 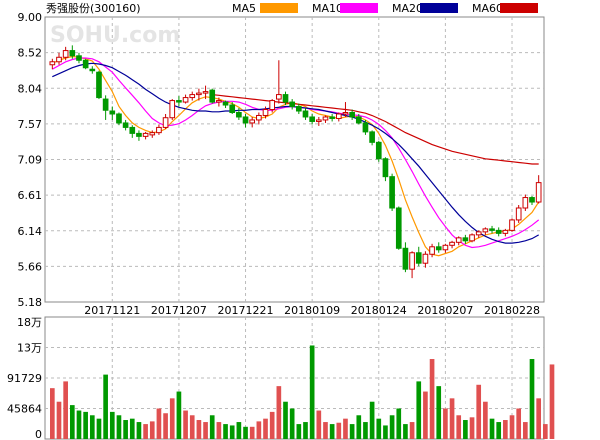 I want to click on ma-legend: MA5 MA10 MA20 MA60, so click(x=385, y=8).